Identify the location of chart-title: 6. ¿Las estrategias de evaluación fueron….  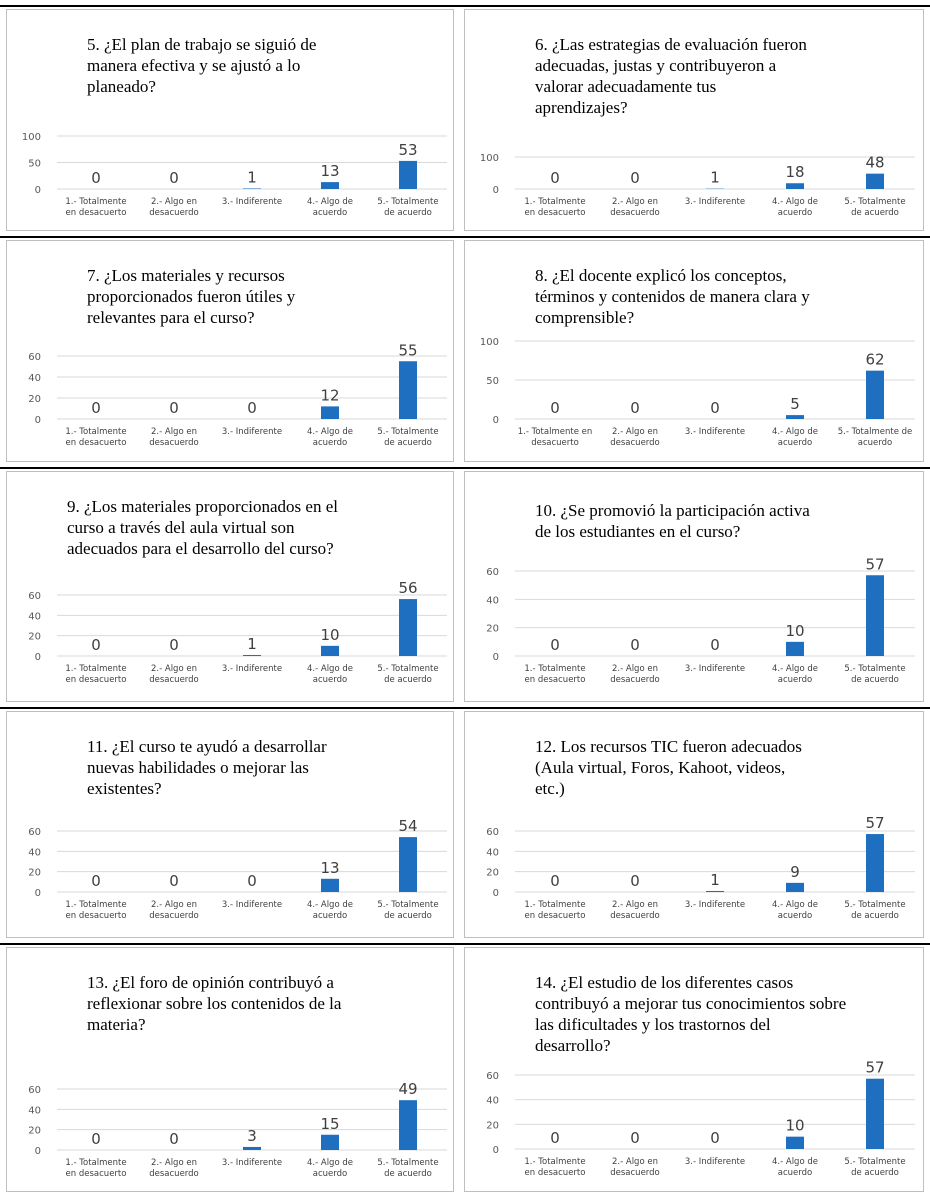
(671, 76).